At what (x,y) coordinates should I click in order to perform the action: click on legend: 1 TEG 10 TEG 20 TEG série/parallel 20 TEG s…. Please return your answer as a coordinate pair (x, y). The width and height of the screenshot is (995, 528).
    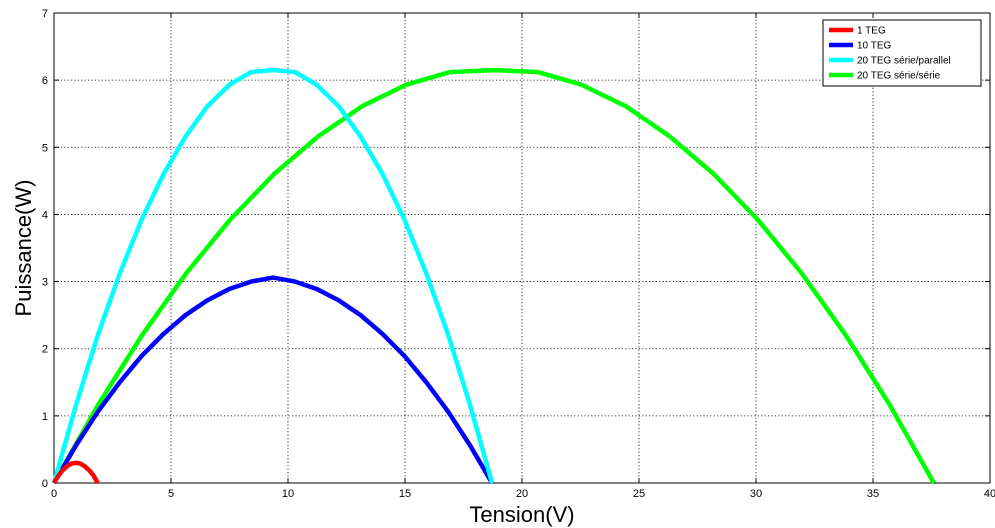
    Looking at the image, I should click on (902, 53).